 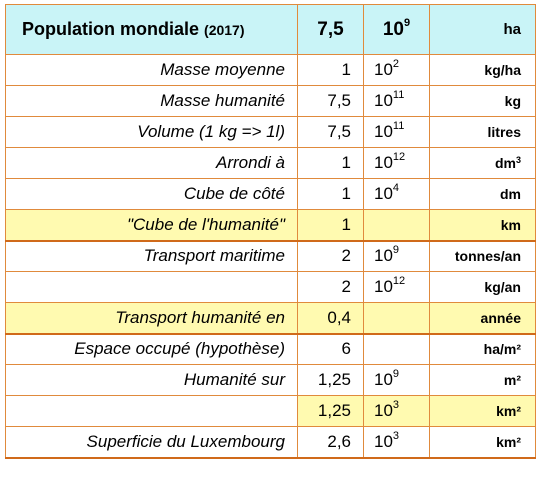 What do you see at coordinates (330, 318) in the screenshot?
I see `row-mantissa: 0,4` at bounding box center [330, 318].